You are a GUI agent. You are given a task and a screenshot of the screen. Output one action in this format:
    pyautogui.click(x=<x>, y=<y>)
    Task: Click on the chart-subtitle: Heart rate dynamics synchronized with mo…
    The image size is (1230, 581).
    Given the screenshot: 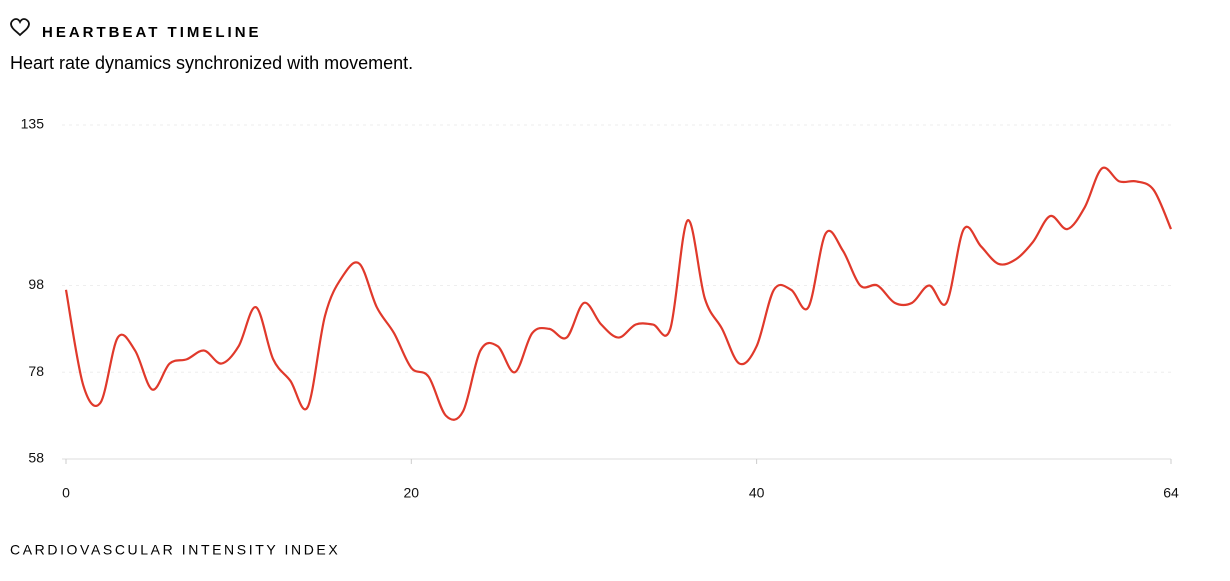 What is the action you would take?
    pyautogui.click(x=211, y=63)
    